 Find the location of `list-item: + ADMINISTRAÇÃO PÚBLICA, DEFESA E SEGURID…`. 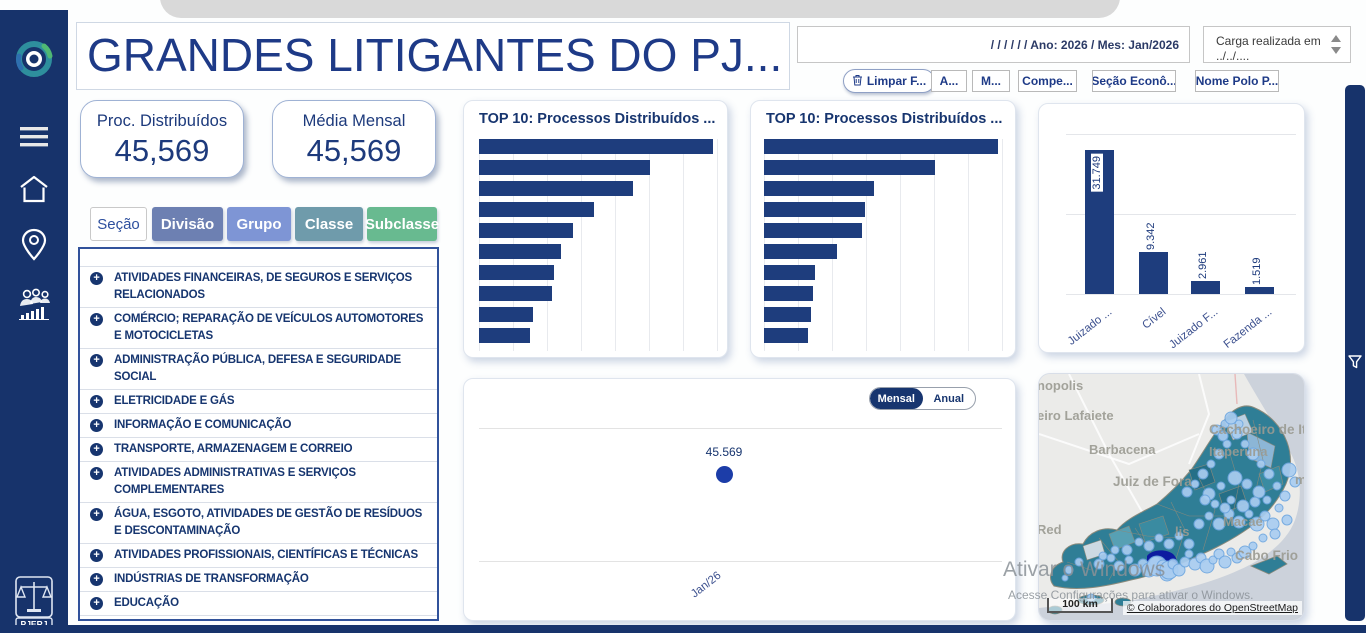

list-item: + ADMINISTRAÇÃO PÚBLICA, DEFESA E SEGURID… is located at coordinates (258, 369).